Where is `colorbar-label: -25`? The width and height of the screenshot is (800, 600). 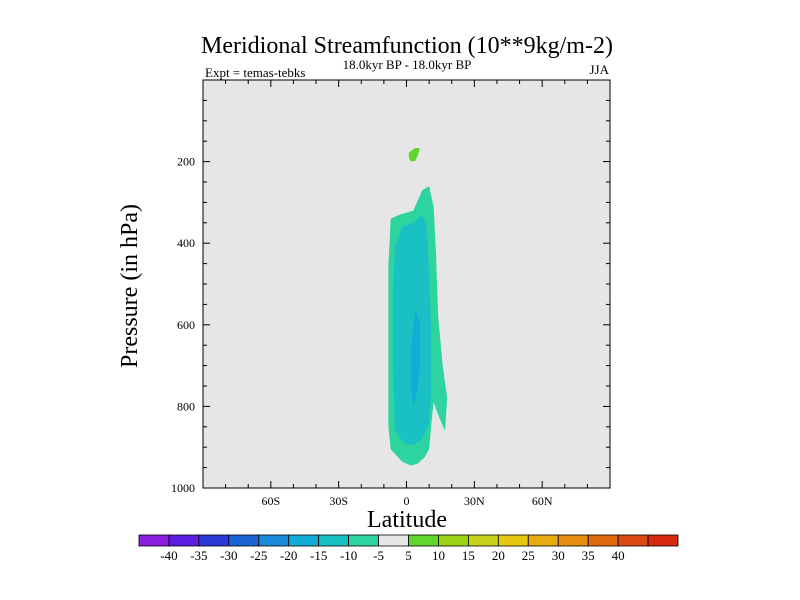 colorbar-label: -25 is located at coordinates (258, 555).